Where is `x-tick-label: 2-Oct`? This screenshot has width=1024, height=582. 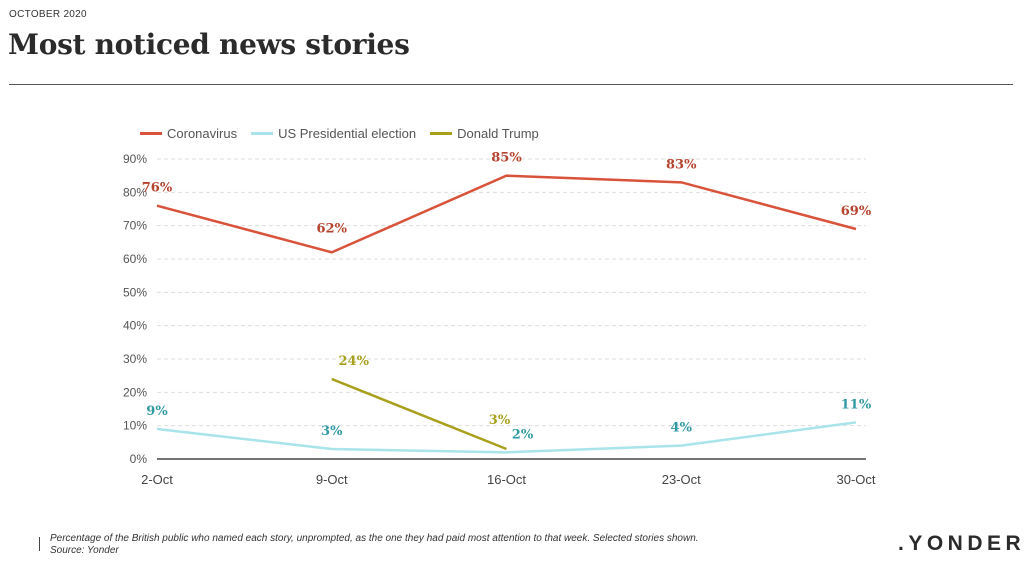 x-tick-label: 2-Oct is located at coordinates (157, 479).